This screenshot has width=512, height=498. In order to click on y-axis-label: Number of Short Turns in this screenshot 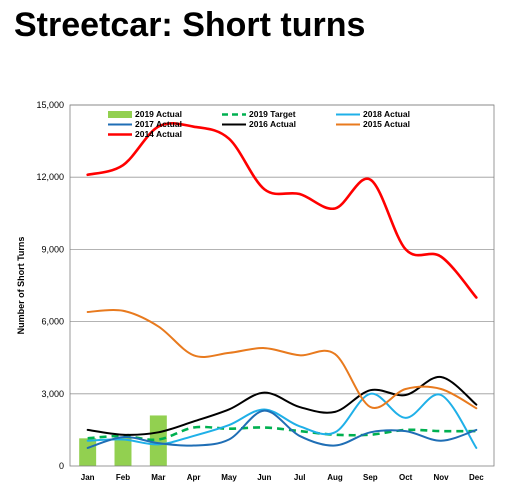, I will do `click(21, 286)`.